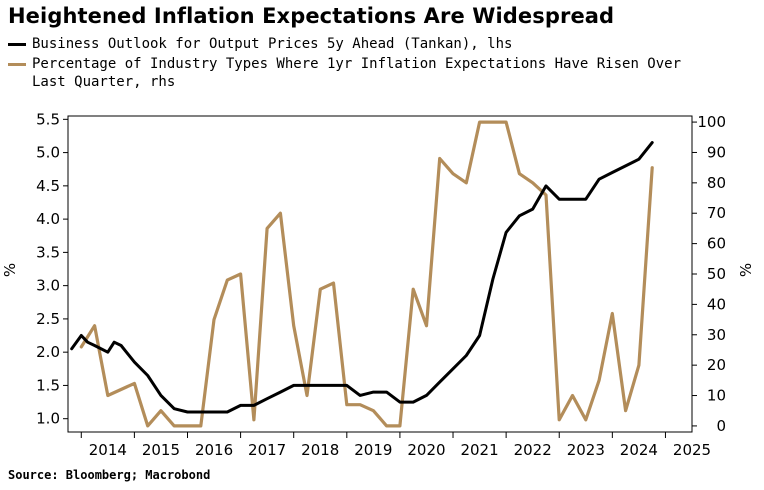 This screenshot has width=764, height=490. I want to click on x-tick-label: 2024, so click(639, 450).